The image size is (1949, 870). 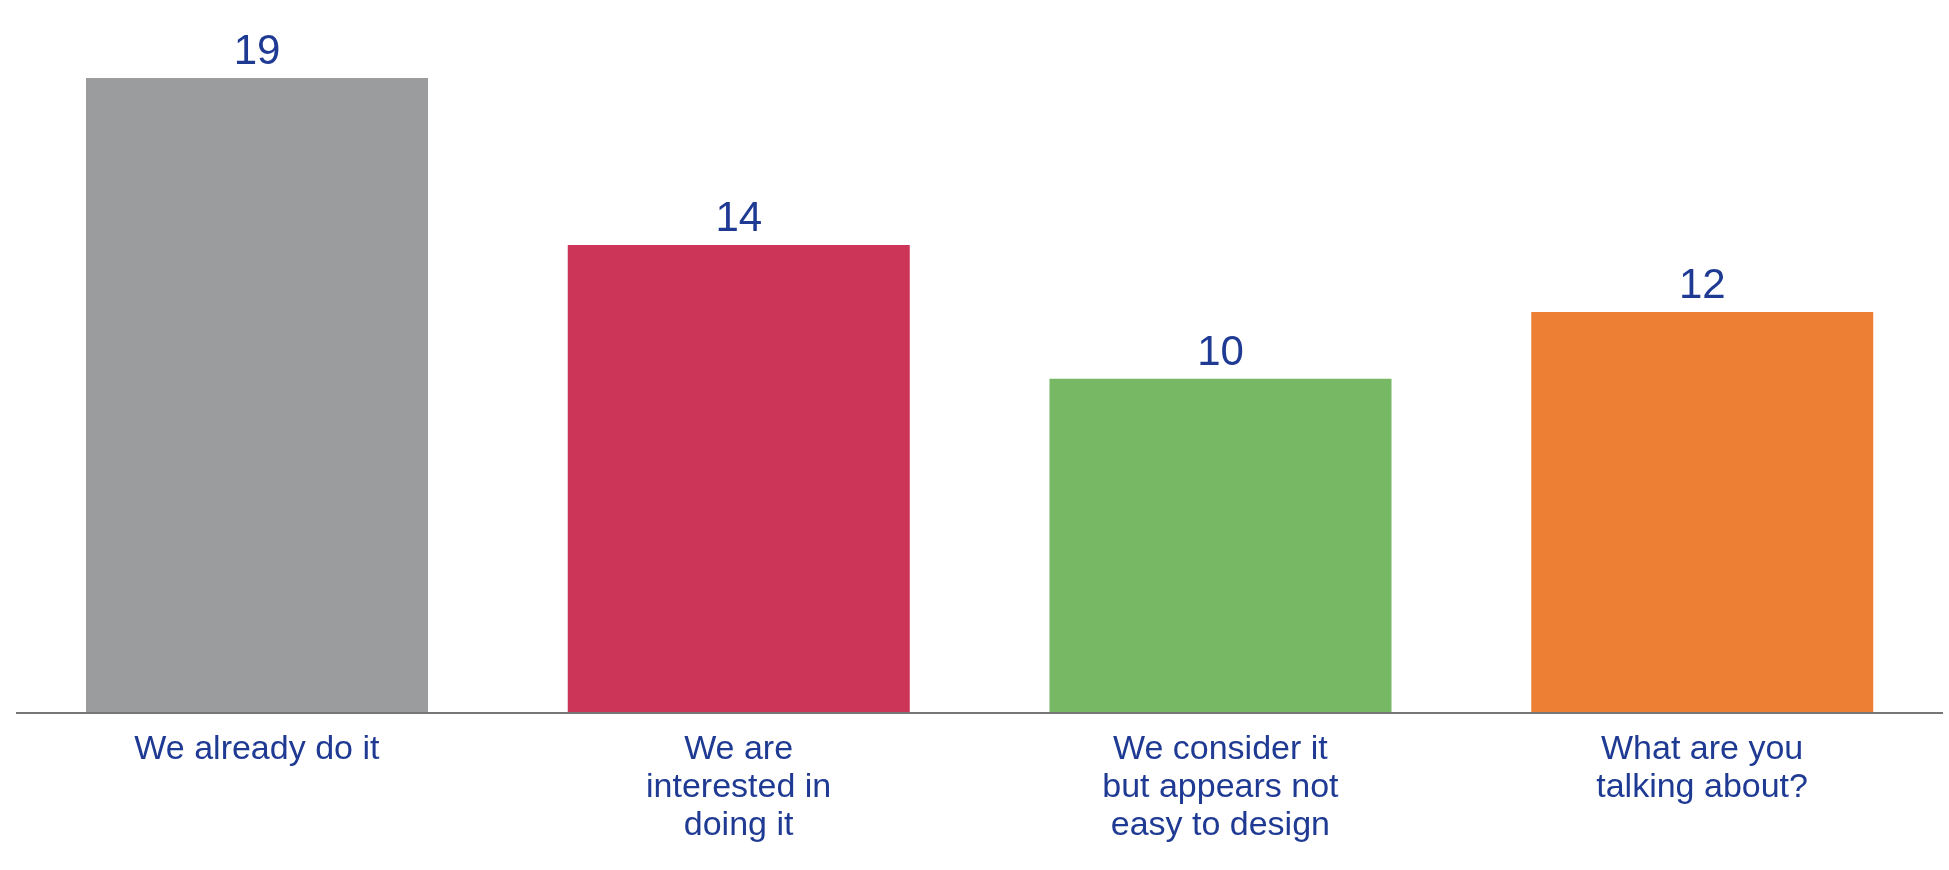 I want to click on x-tick-label: We consider it but appears not easy to design, so click(x=1221, y=785).